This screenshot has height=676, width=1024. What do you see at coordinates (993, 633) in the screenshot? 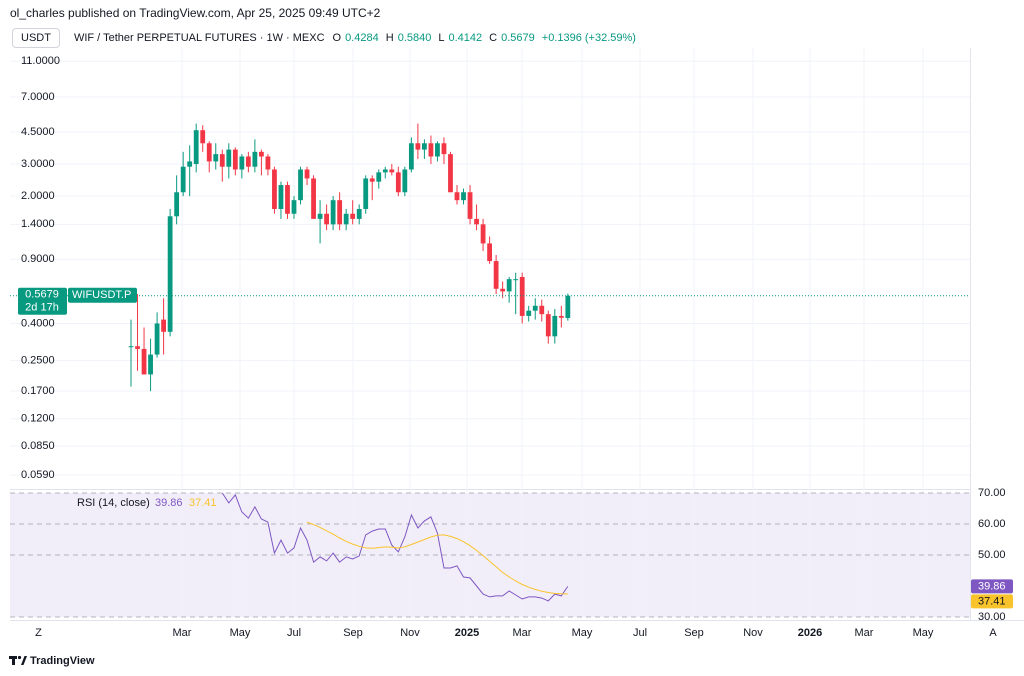
I see `auto-button-label: A` at bounding box center [993, 633].